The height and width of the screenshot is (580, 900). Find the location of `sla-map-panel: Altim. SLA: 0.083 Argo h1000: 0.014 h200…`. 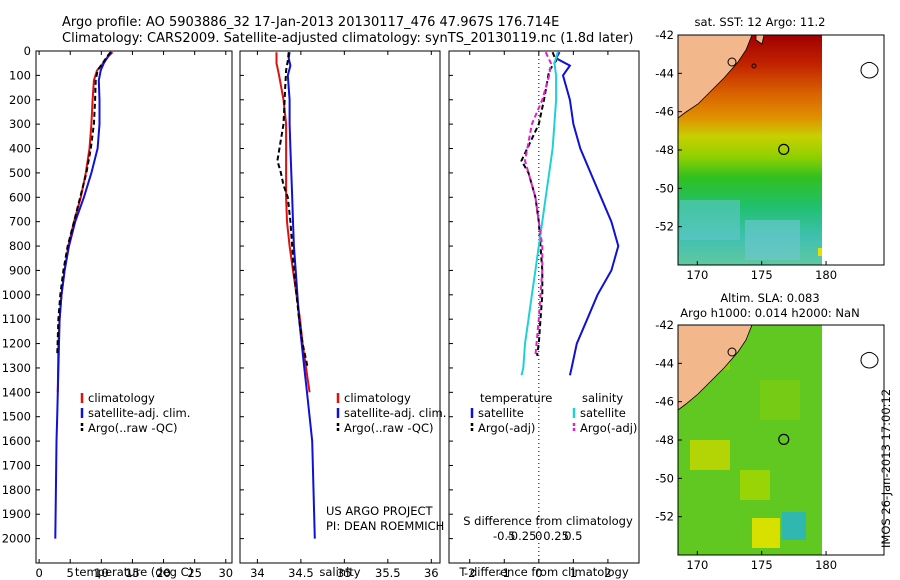

sla-map-panel: Altim. SLA: 0.083 Argo h1000: 0.014 h200… is located at coordinates (770, 431).